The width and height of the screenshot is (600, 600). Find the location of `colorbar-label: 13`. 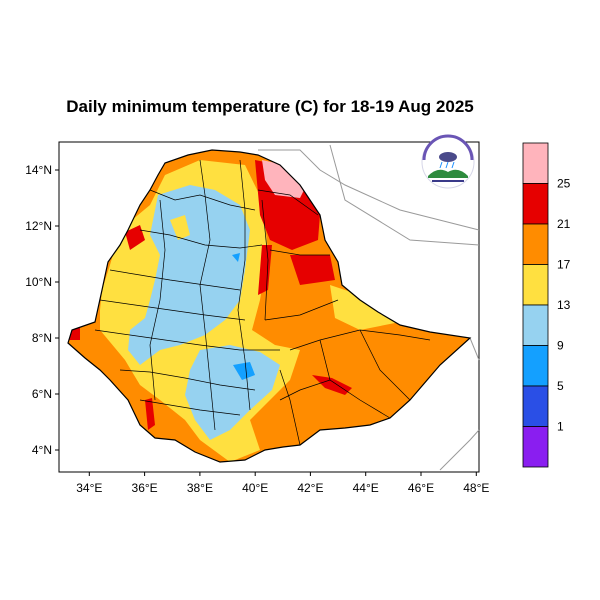

colorbar-label: 13 is located at coordinates (564, 305).